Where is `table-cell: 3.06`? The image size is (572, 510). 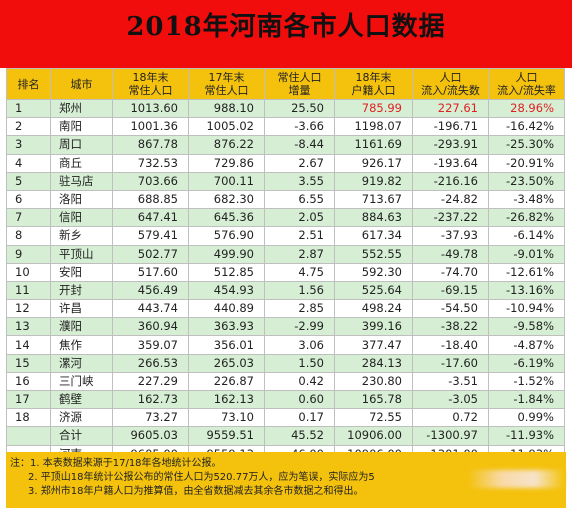
table-cell: 3.06 is located at coordinates (299, 345).